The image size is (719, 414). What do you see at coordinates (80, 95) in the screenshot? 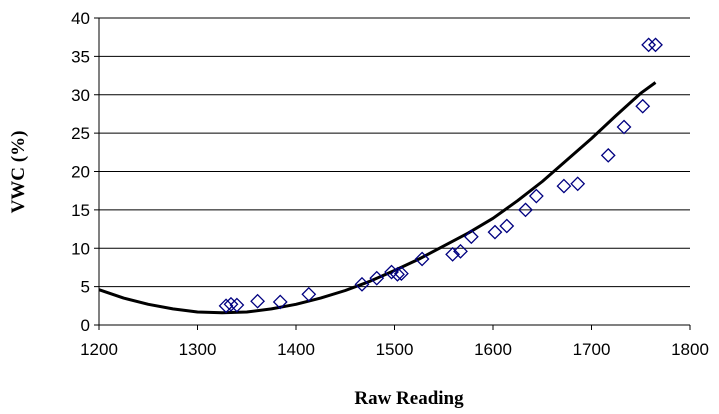
I see `y-tick-label: 30` at bounding box center [80, 95].